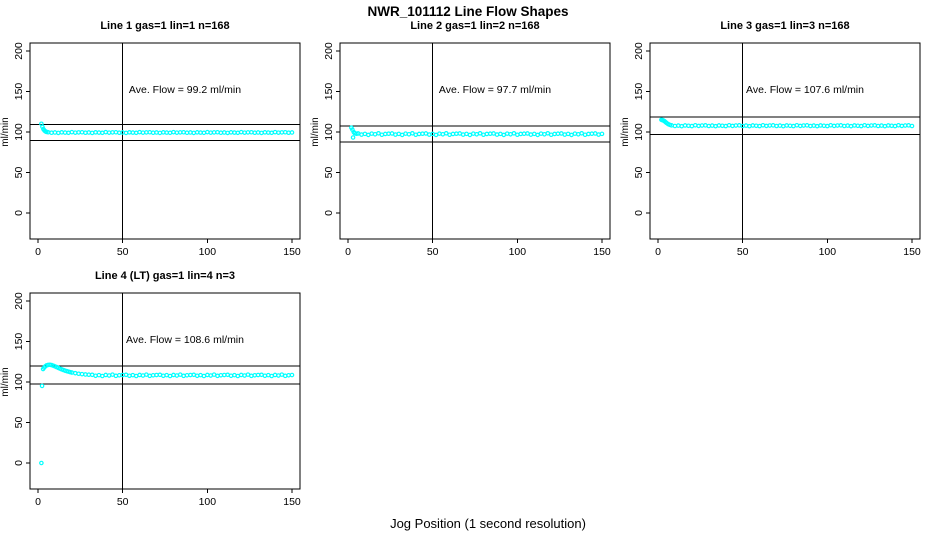  Describe the element at coordinates (495, 90) in the screenshot. I see `ave-flow-annotation: Ave. Flow = 97.7 ml/min` at that location.